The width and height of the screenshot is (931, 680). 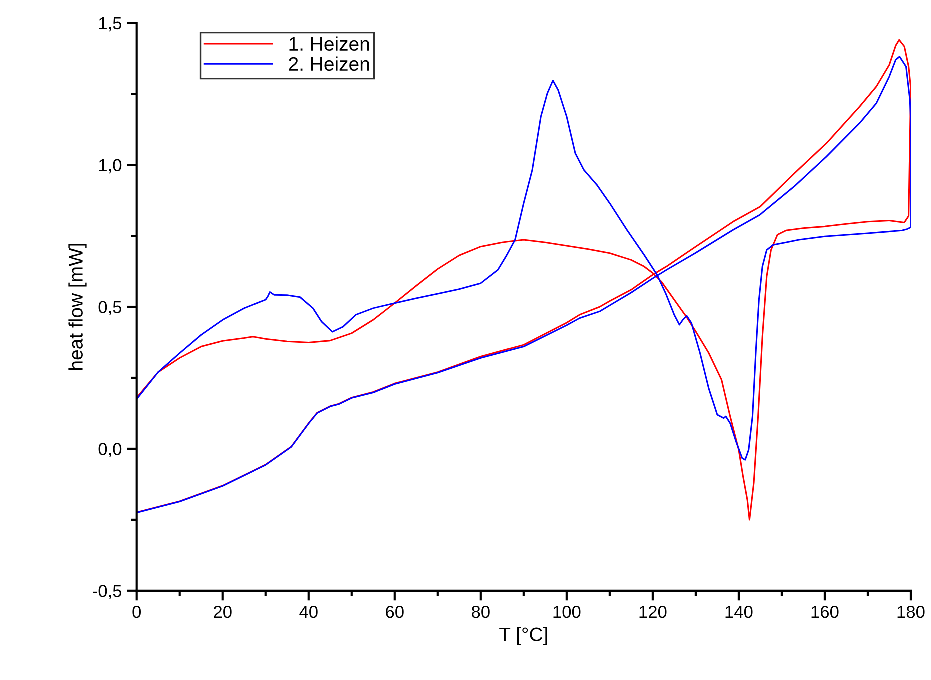 What do you see at coordinates (329, 64) in the screenshot?
I see `legend-label: 2. Heizen` at bounding box center [329, 64].